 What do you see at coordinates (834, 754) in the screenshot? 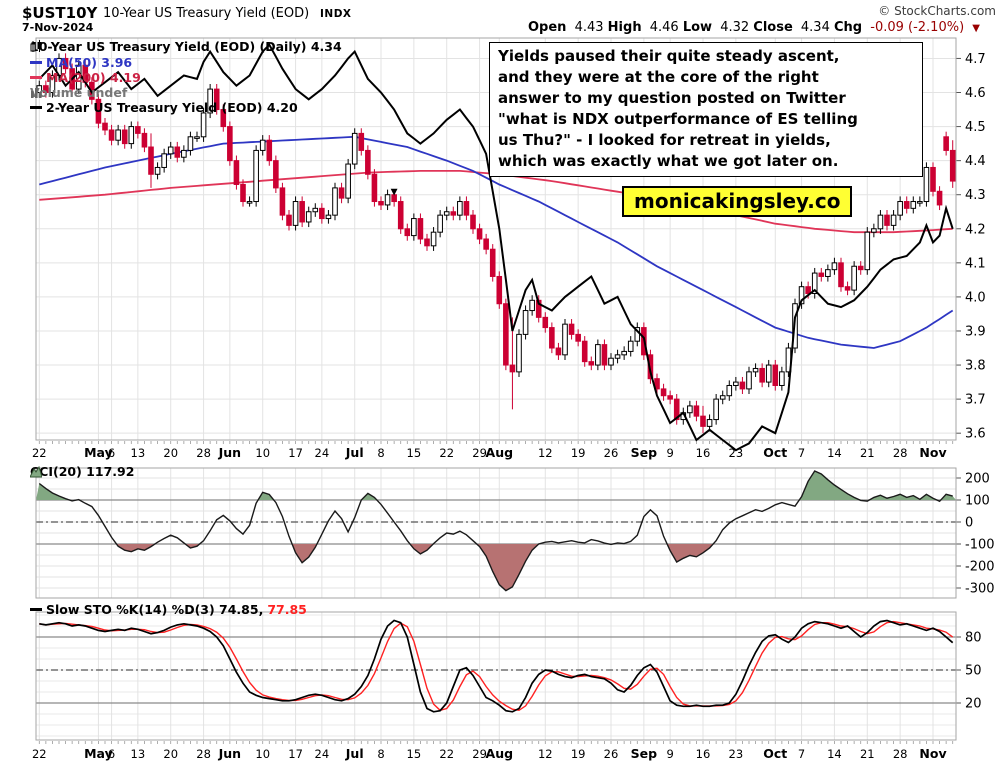
I see `axis-label: 14` at bounding box center [834, 754].